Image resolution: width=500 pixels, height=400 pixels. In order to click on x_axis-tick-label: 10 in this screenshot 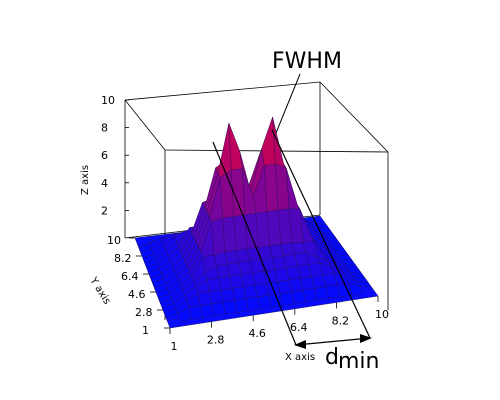, I will do `click(382, 314)`.